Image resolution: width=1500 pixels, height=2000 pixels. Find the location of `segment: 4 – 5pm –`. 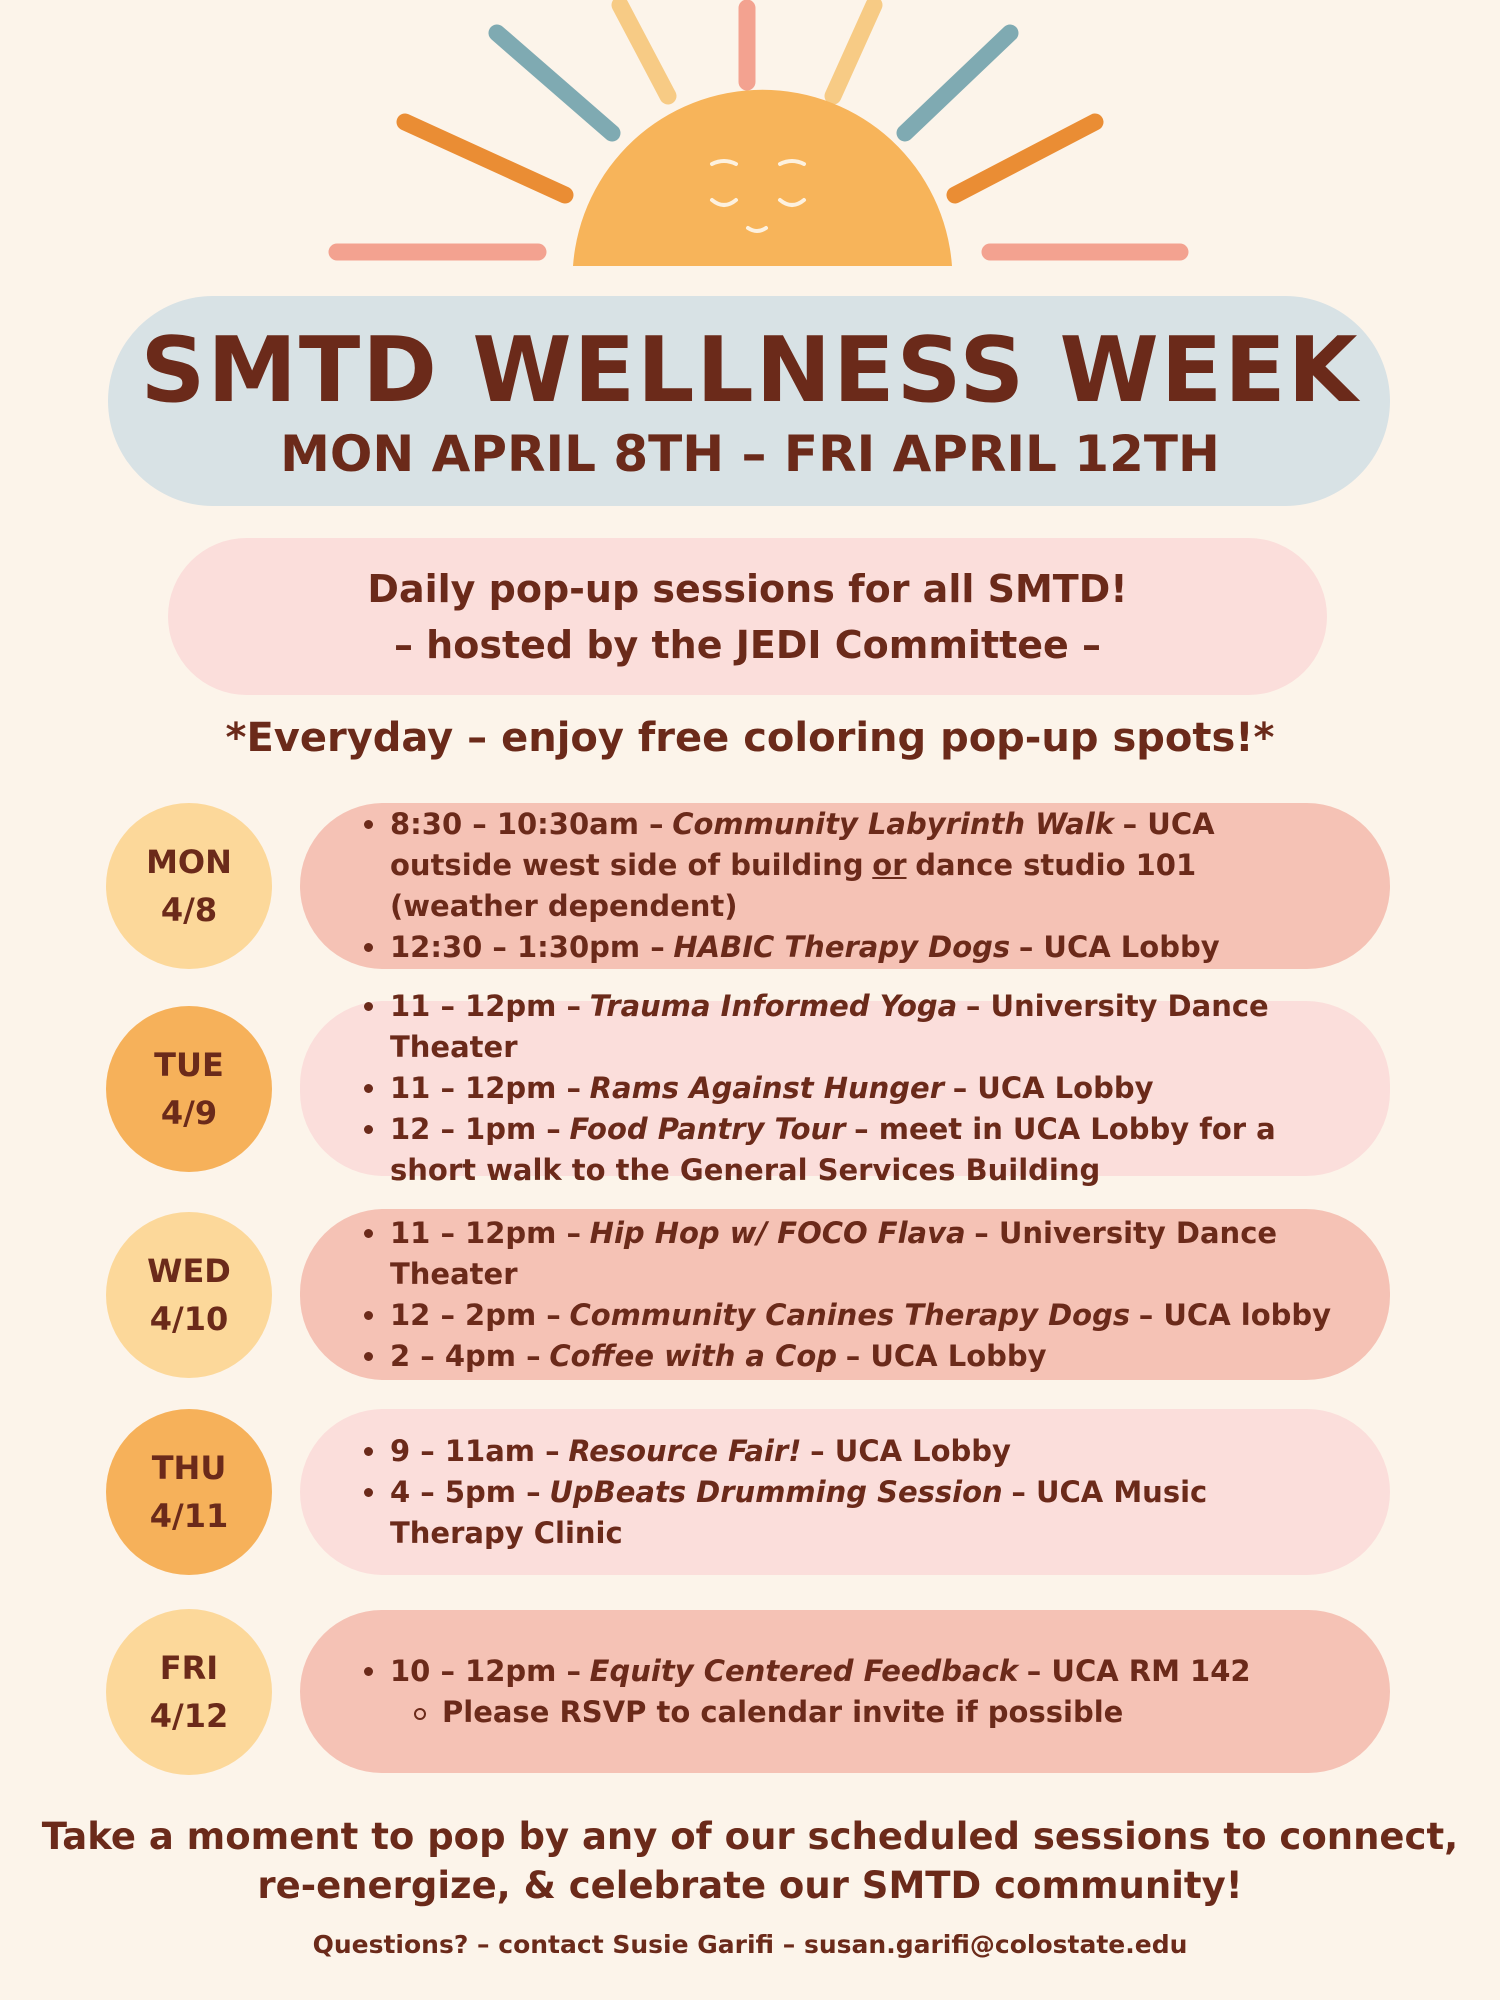

segment: 4 – 5pm – is located at coordinates (465, 1491).